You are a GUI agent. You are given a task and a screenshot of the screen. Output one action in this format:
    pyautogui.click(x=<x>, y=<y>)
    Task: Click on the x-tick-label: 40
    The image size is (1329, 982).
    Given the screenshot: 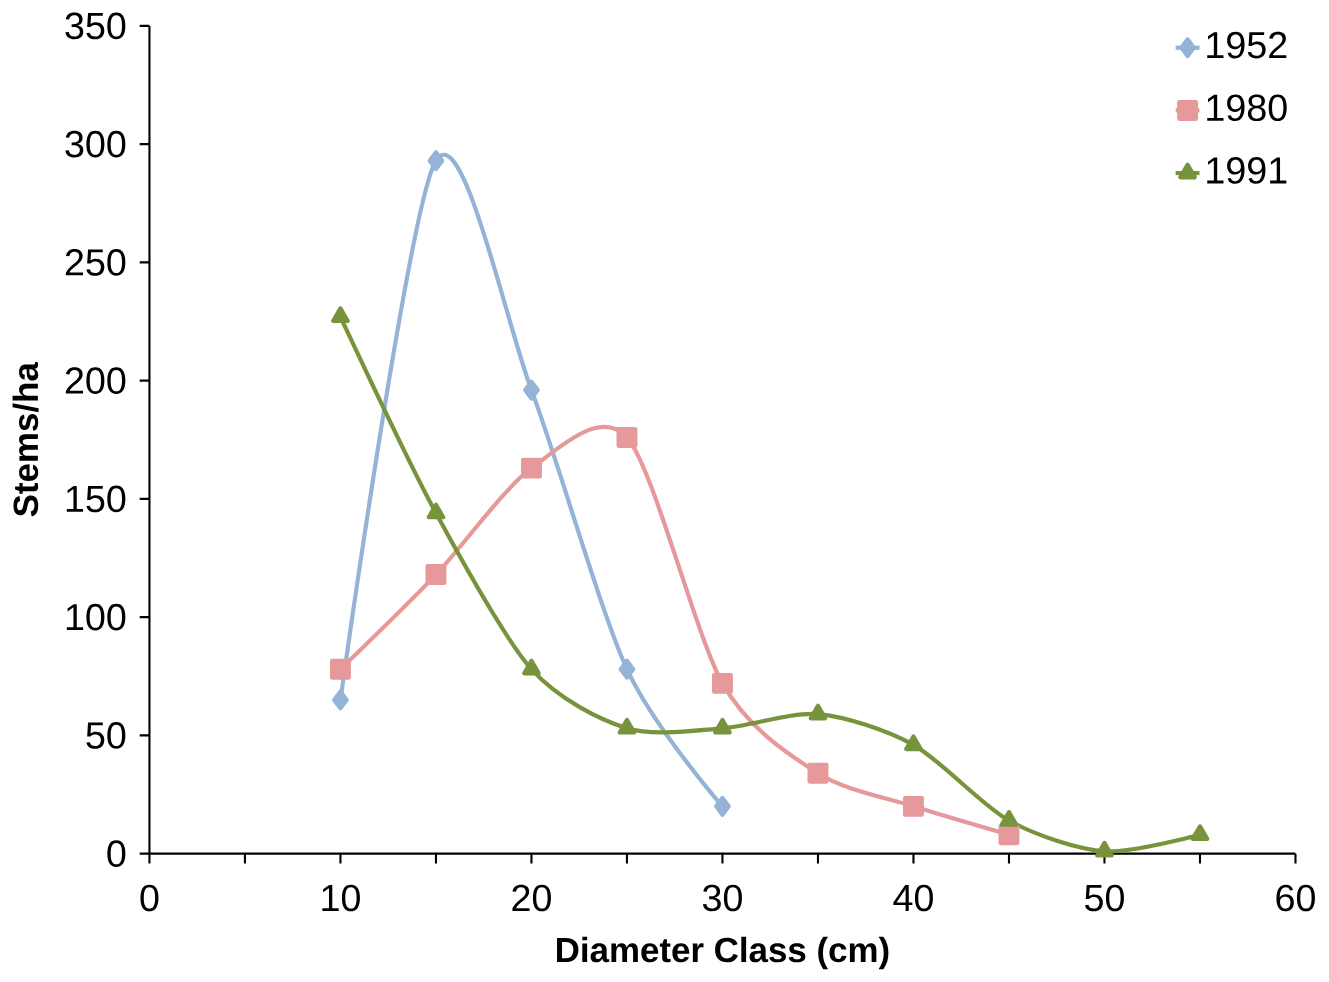 What is the action you would take?
    pyautogui.click(x=913, y=898)
    